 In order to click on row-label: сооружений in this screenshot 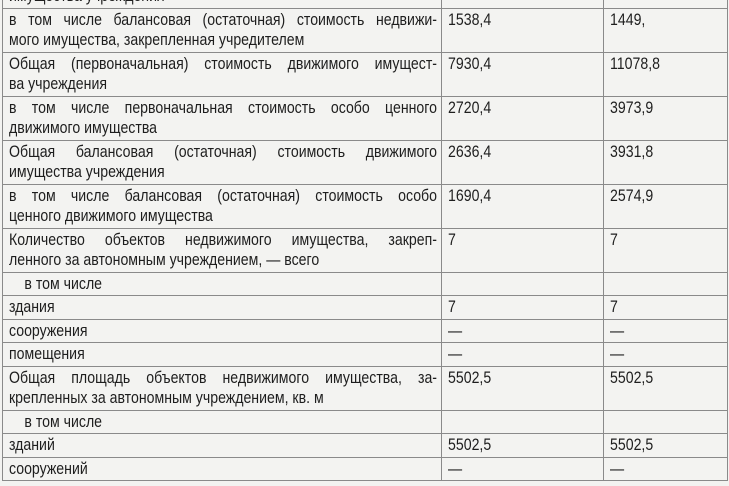, I will do `click(223, 469)`.